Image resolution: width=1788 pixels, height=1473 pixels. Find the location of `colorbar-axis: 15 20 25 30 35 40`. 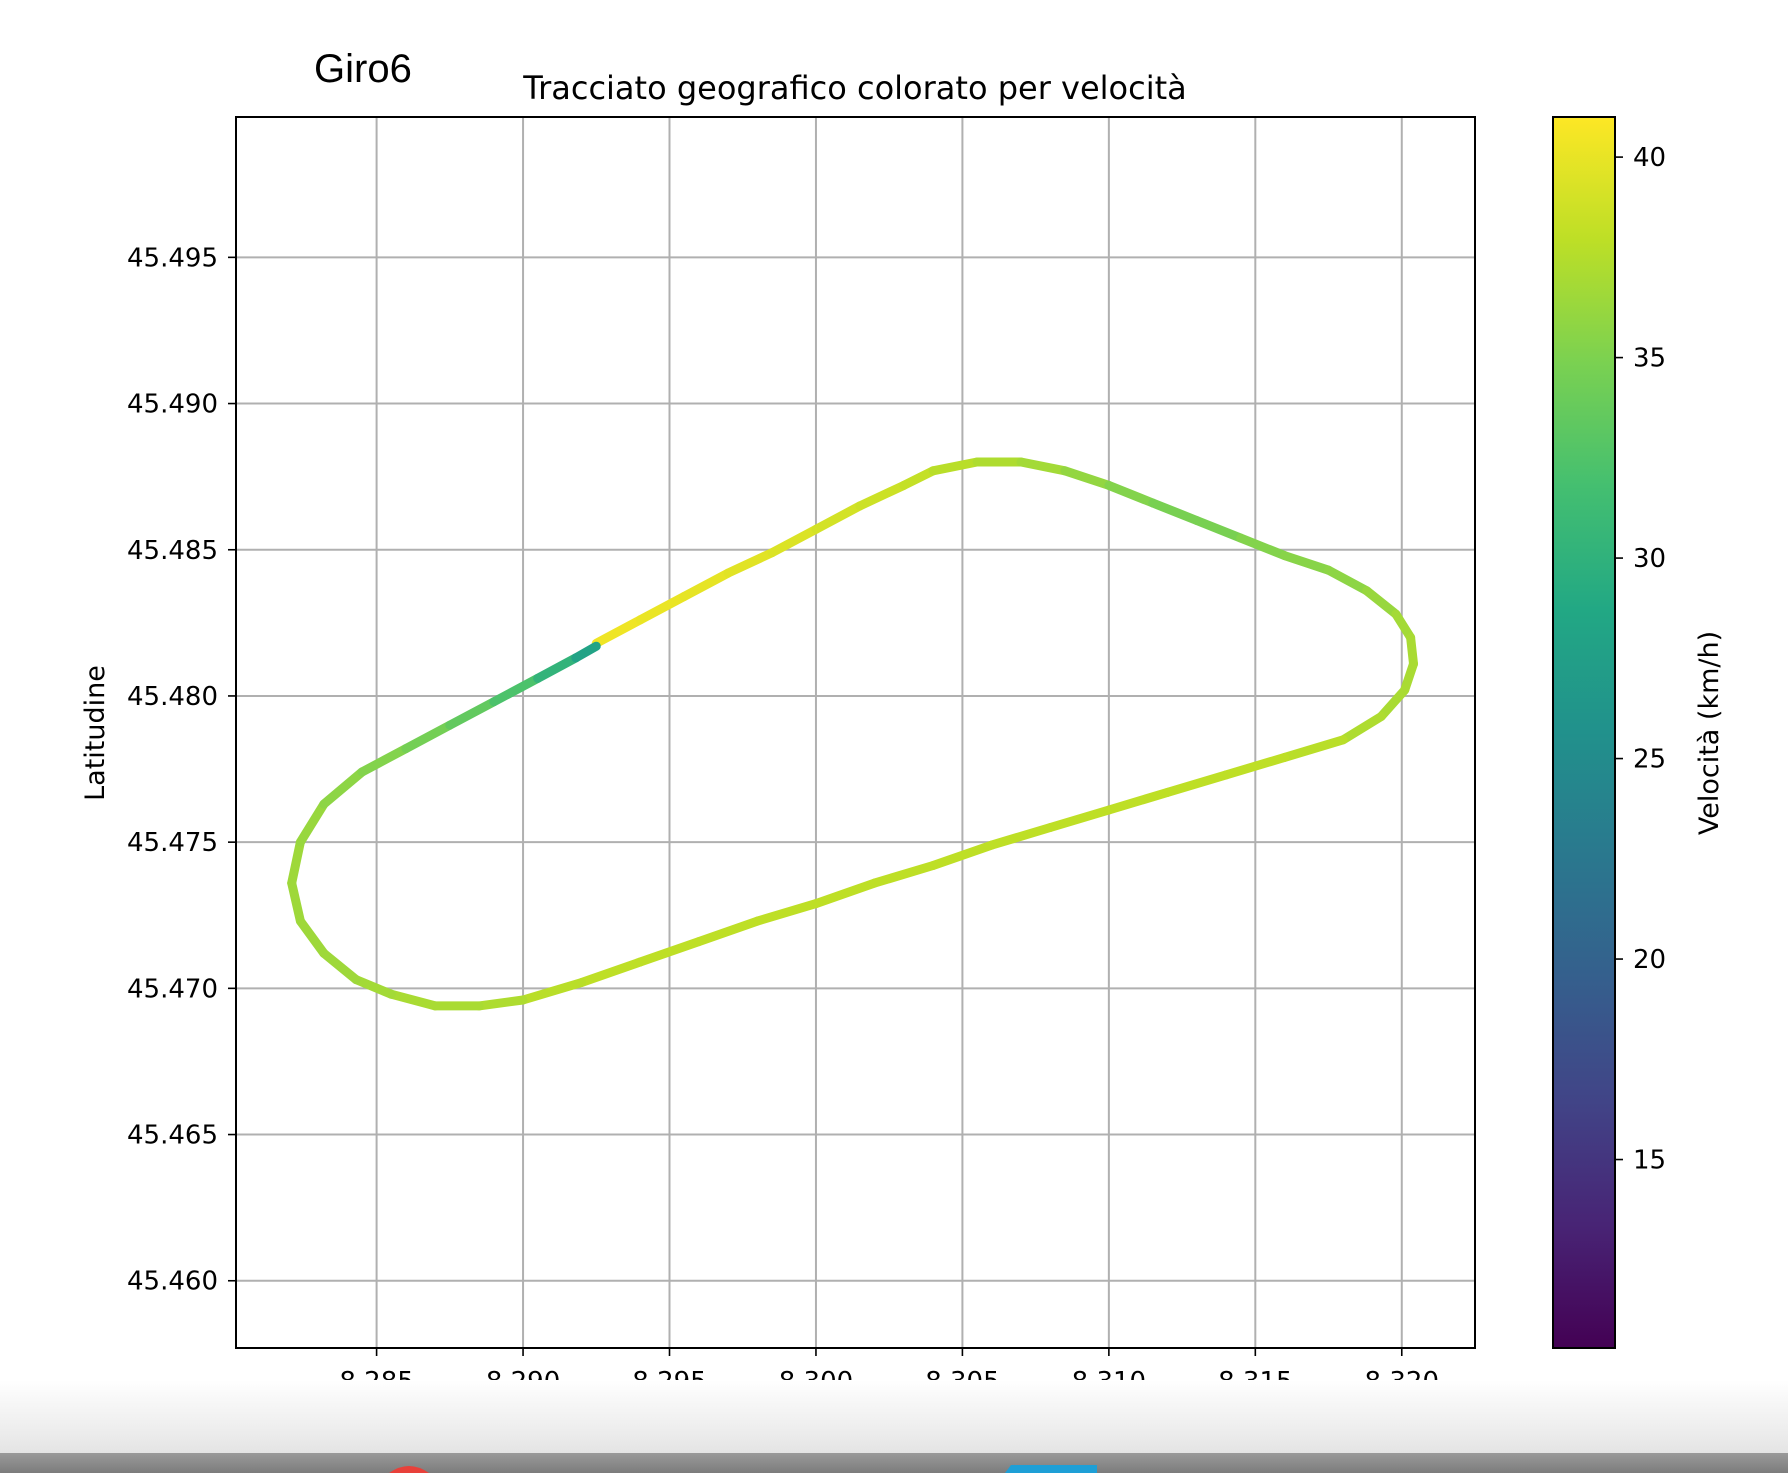

colorbar-axis: 15 20 25 30 35 40 is located at coordinates (1640, 659).